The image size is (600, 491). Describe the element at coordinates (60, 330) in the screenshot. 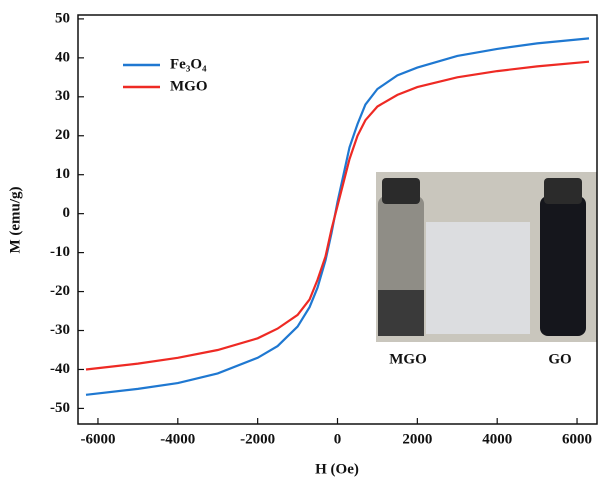

I see `y-tick-label: -30` at that location.